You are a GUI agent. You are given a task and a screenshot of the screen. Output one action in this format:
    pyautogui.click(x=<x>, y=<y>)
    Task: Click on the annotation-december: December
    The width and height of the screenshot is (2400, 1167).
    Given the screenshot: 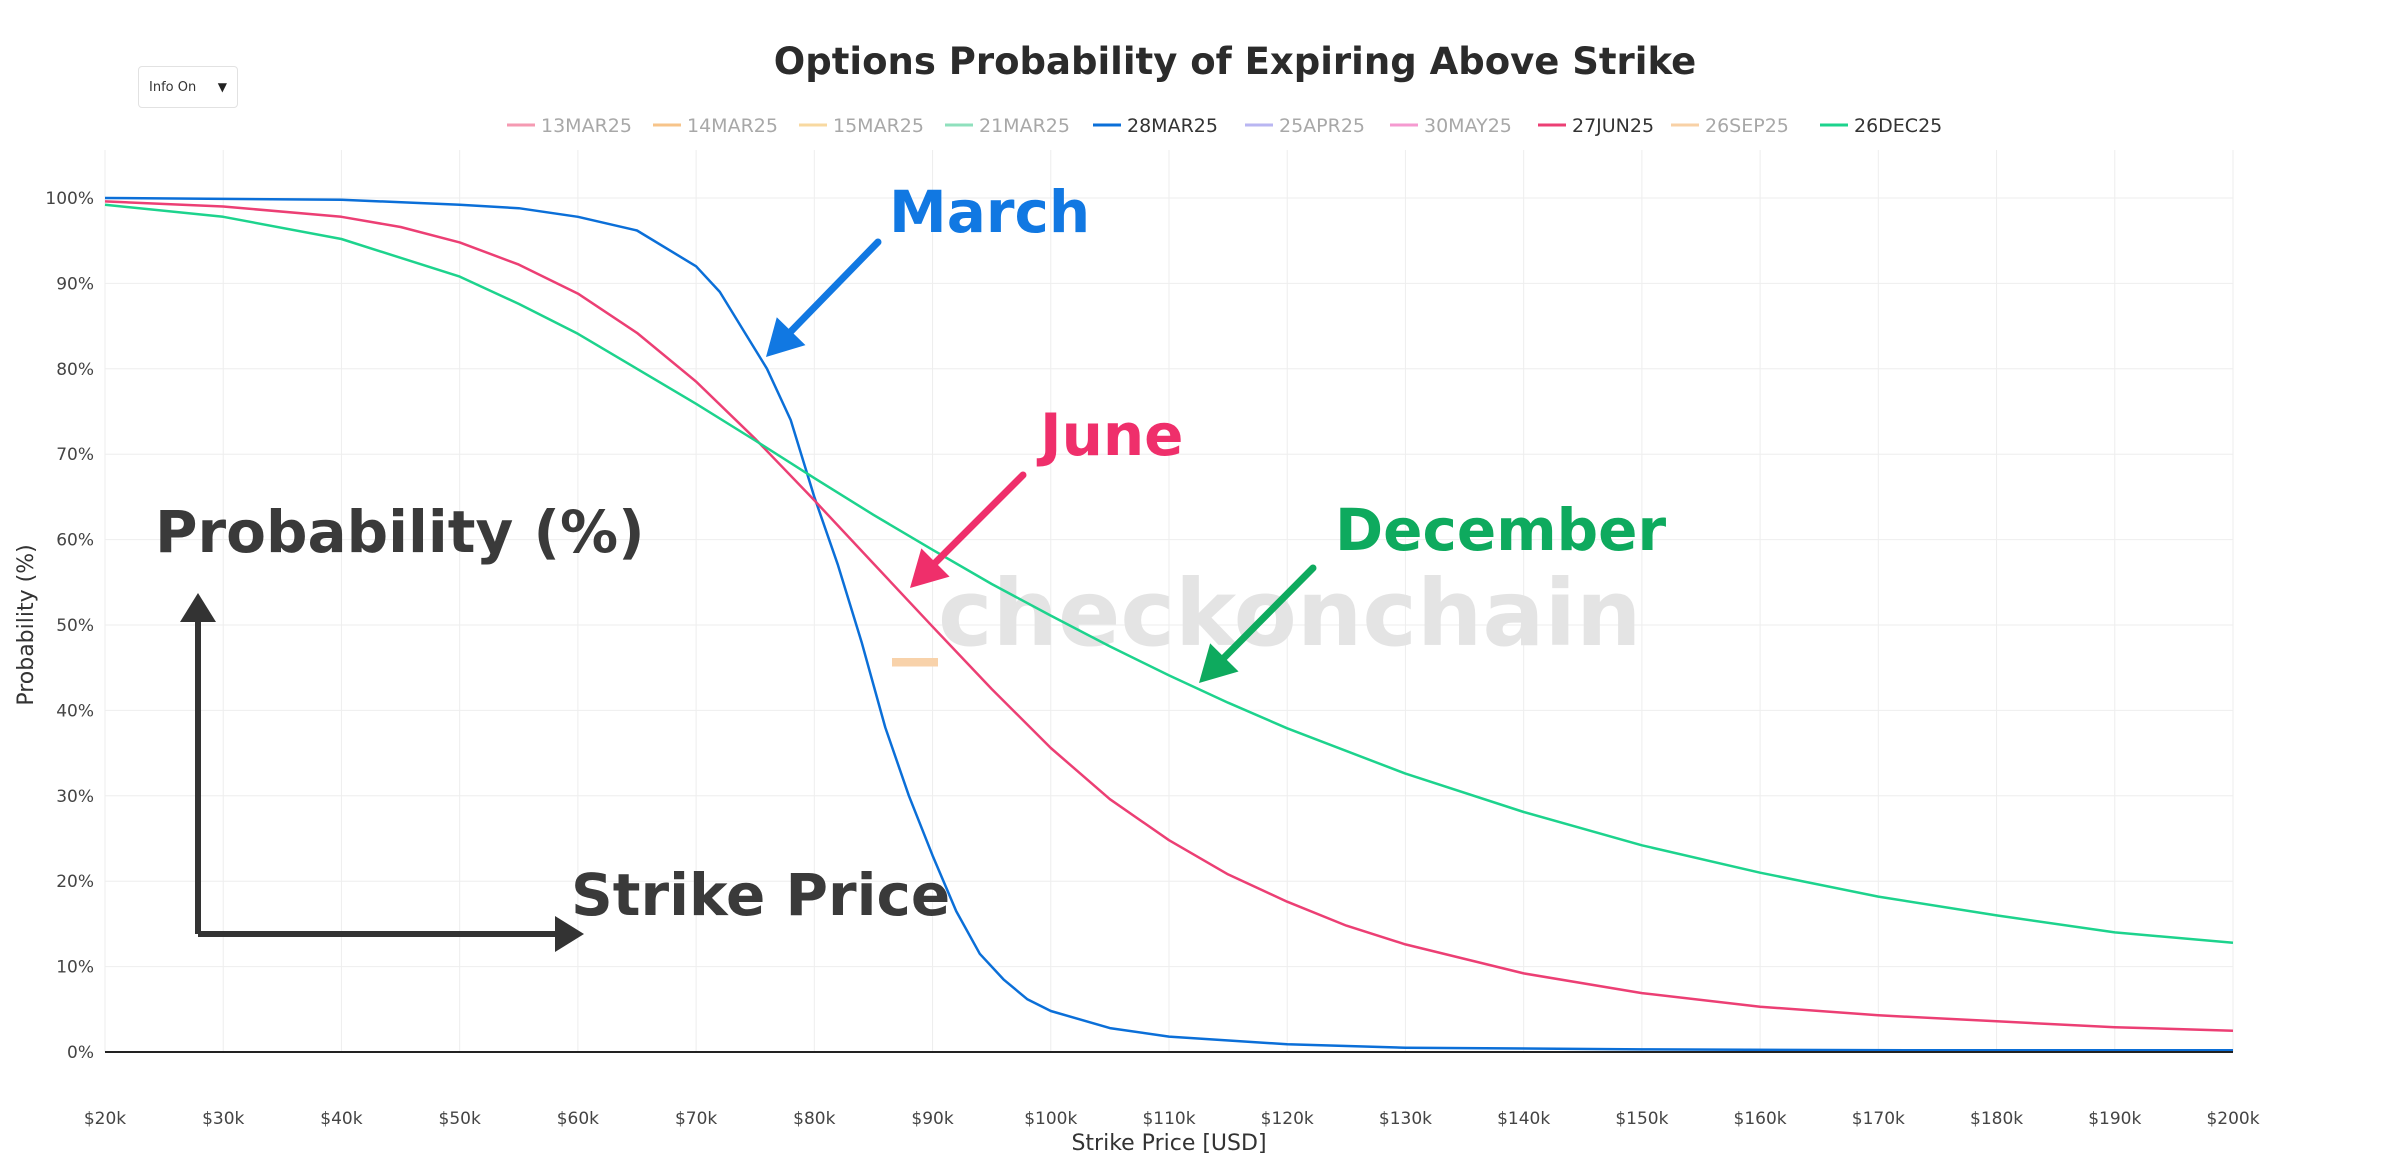 What is the action you would take?
    pyautogui.click(x=1500, y=530)
    